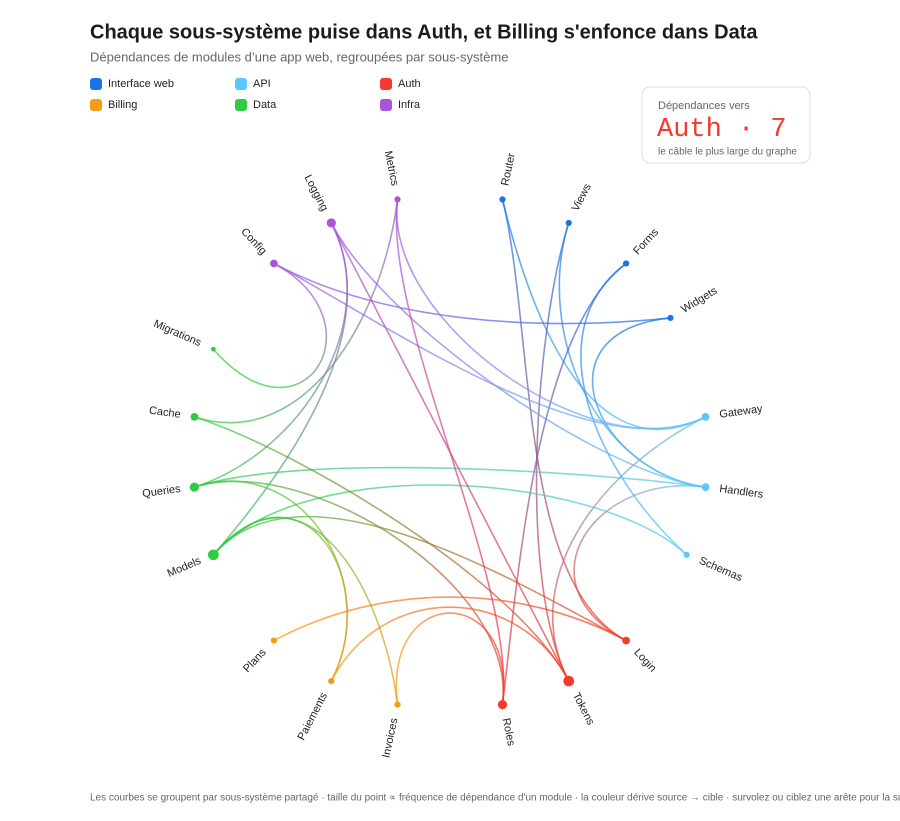 This screenshot has height=821, width=900. I want to click on legend-label: Data, so click(265, 105).